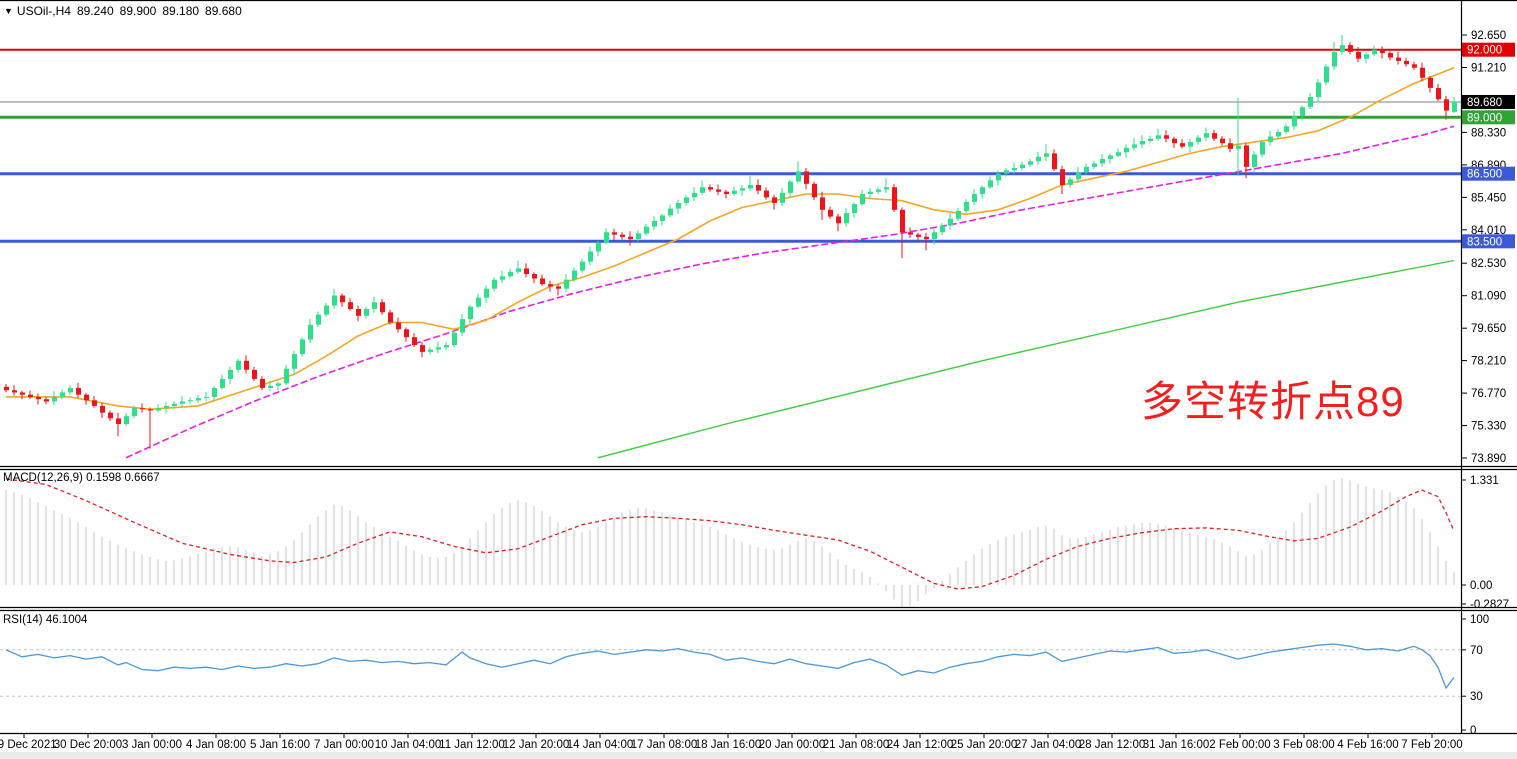  I want to click on chart-text-annotation: 多空转折点89, so click(1273, 401).